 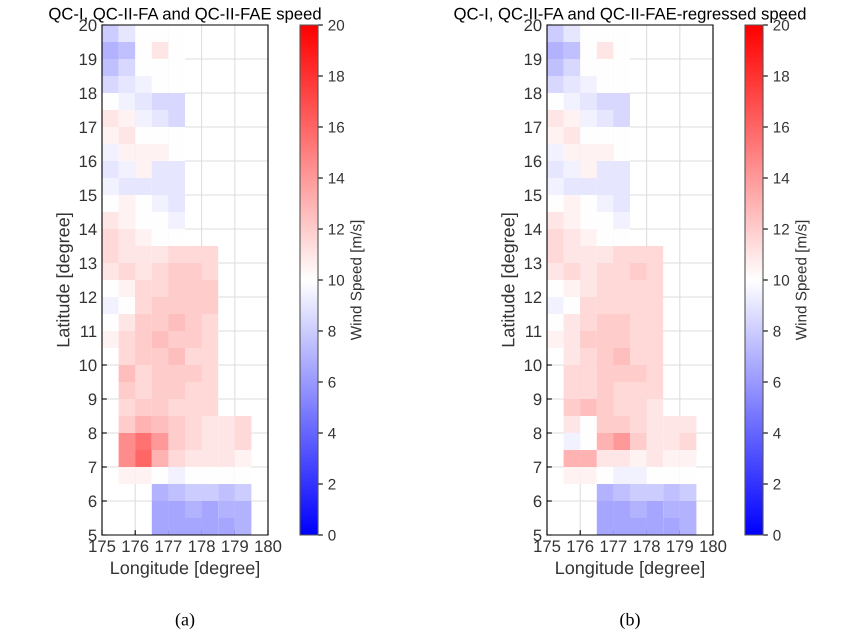 What do you see at coordinates (185, 621) in the screenshot?
I see `text: (a)` at bounding box center [185, 621].